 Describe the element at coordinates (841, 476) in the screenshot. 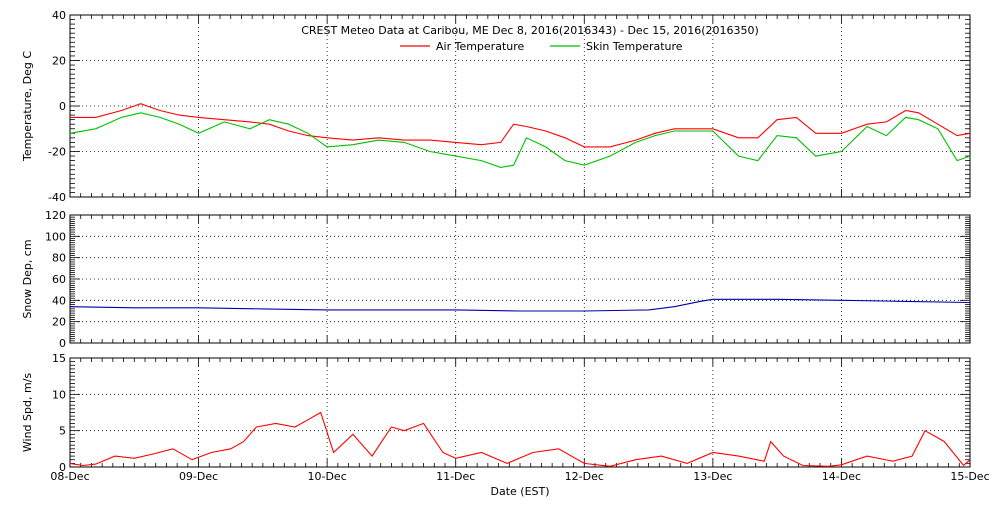

I see `x-tick-label: 14-Dec` at that location.